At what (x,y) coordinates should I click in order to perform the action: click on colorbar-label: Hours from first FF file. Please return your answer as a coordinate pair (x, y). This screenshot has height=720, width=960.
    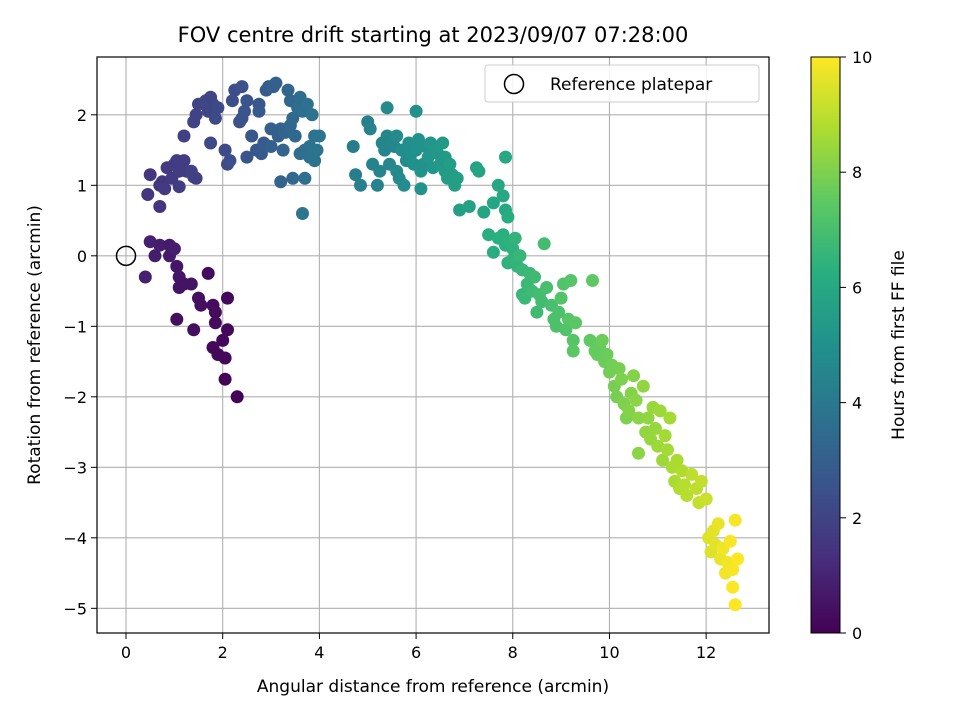
    Looking at the image, I should click on (899, 345).